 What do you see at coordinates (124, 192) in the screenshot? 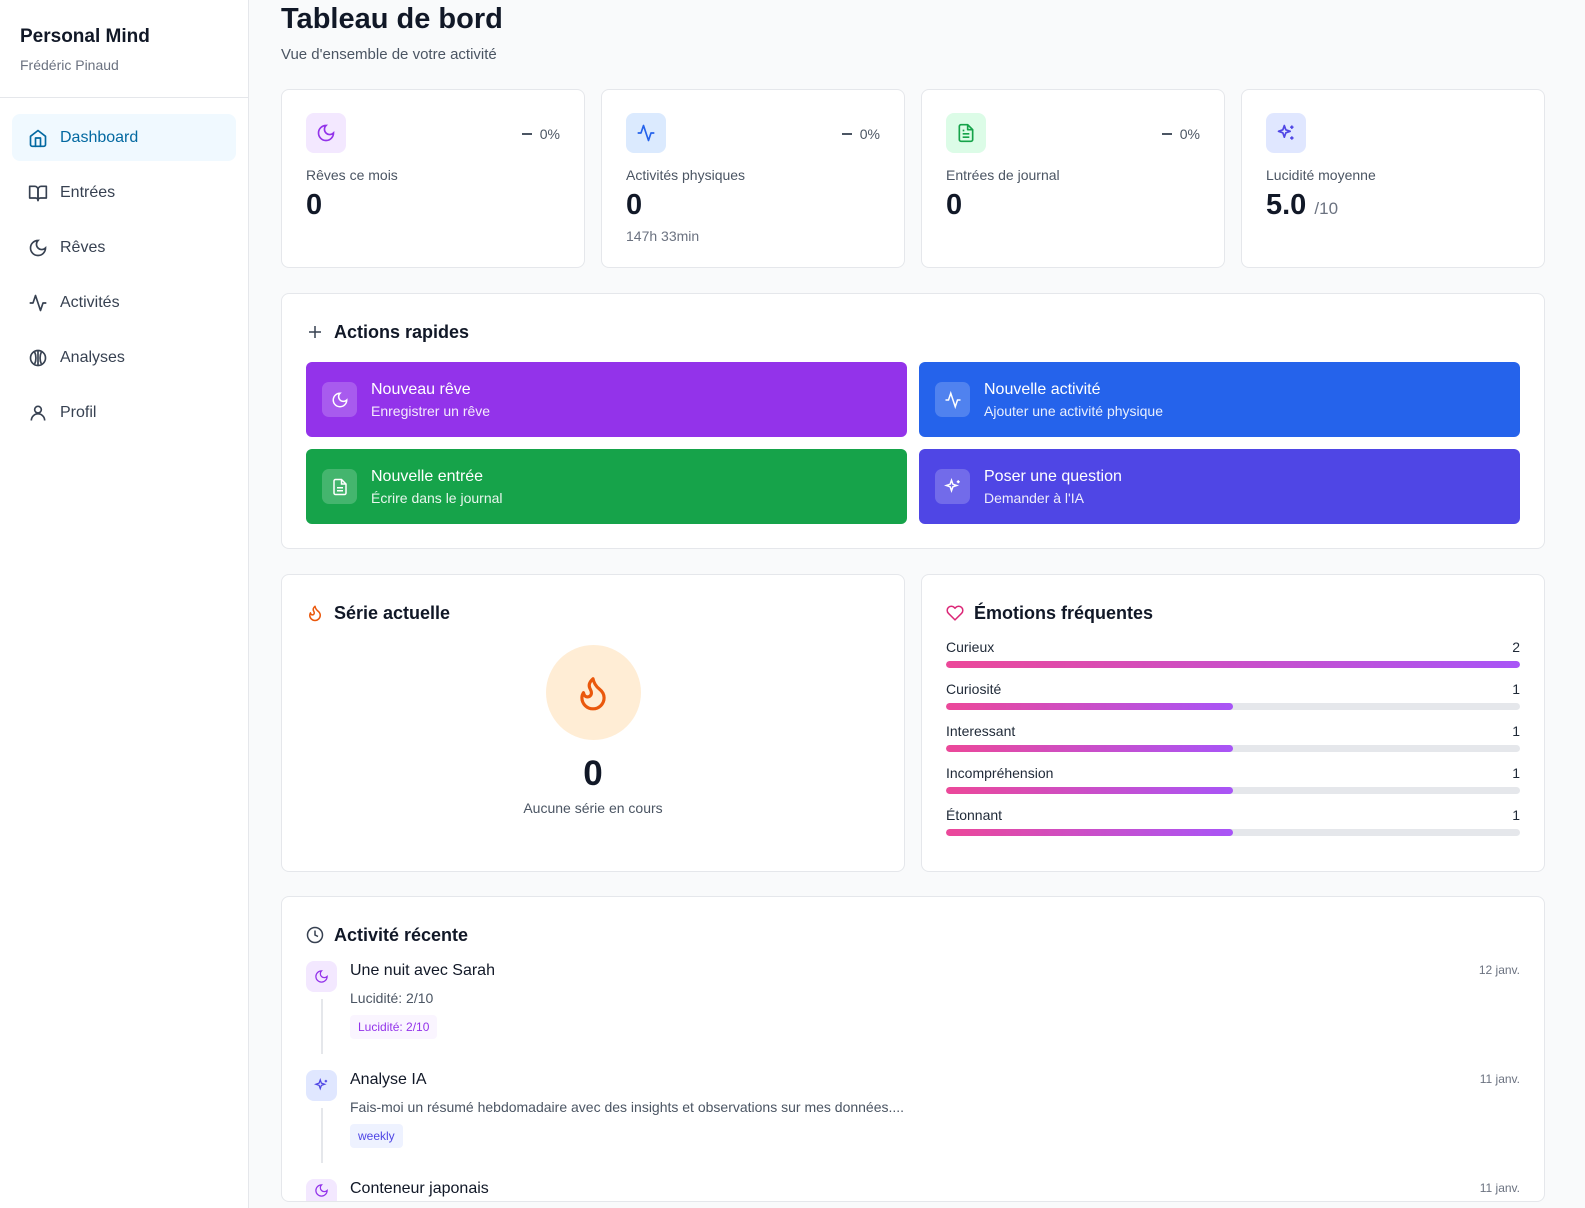
I see `nav-item-entrees: Entrées` at bounding box center [124, 192].